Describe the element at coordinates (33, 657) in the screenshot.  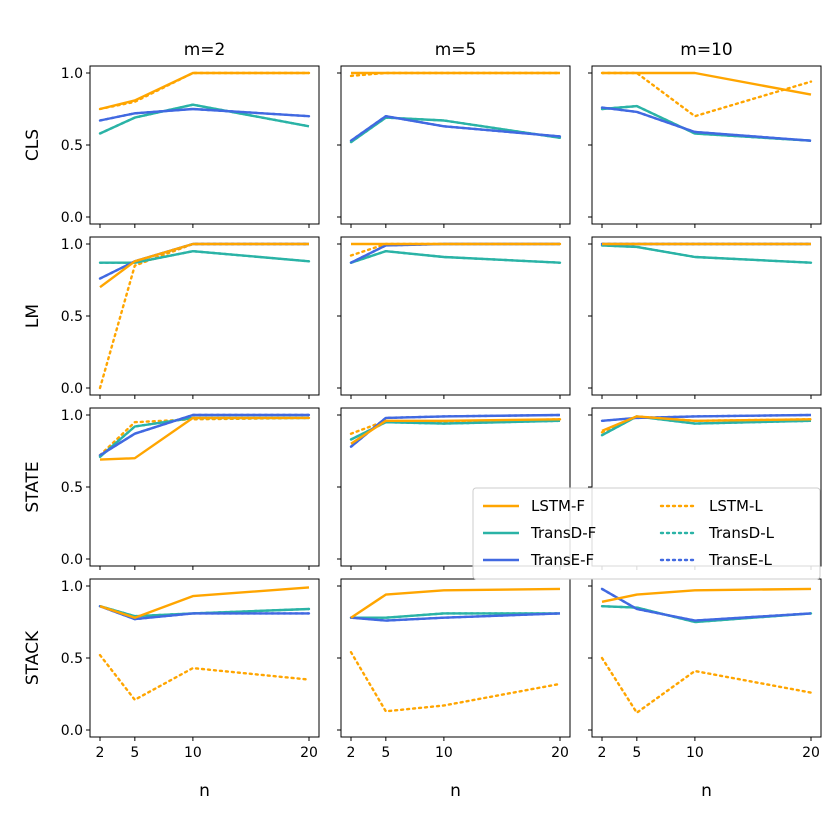
I see `row-label: STACK` at that location.